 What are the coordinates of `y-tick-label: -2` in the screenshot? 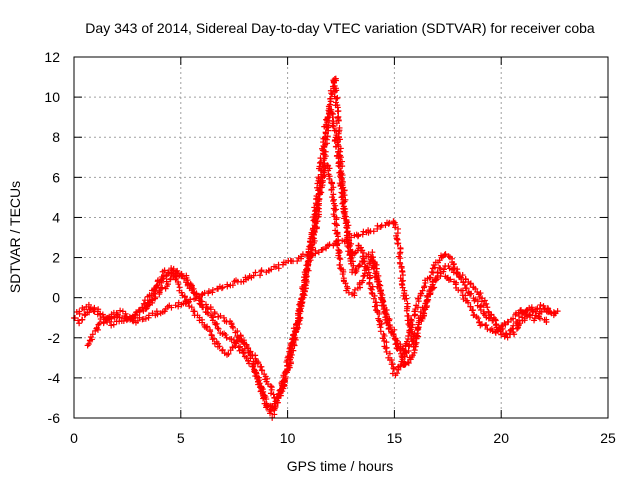 It's located at (54, 338).